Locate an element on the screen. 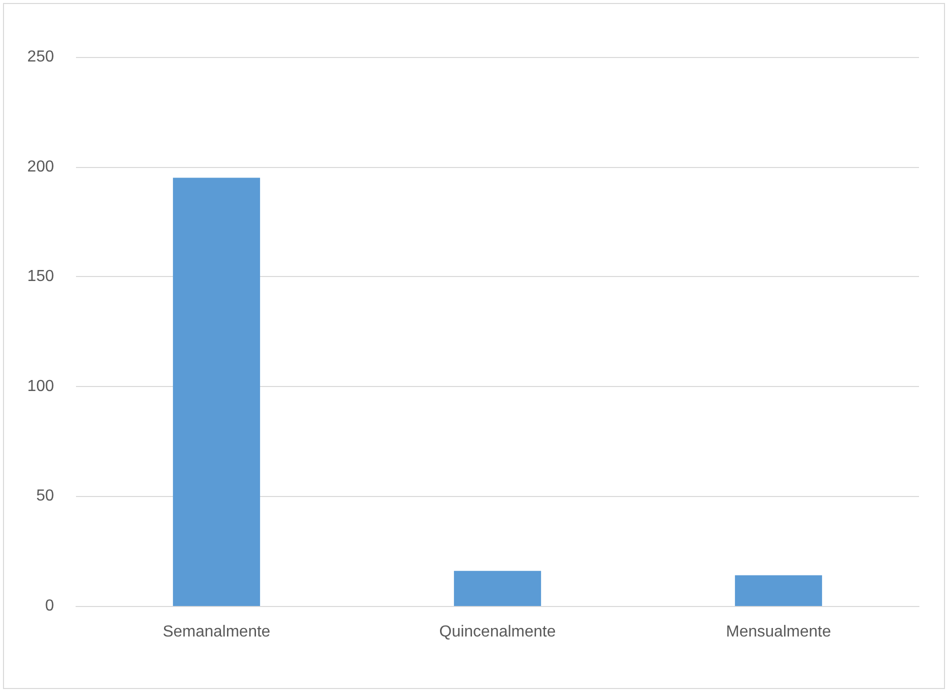 This screenshot has width=950, height=695. y-tick-label: 250 is located at coordinates (40, 57).